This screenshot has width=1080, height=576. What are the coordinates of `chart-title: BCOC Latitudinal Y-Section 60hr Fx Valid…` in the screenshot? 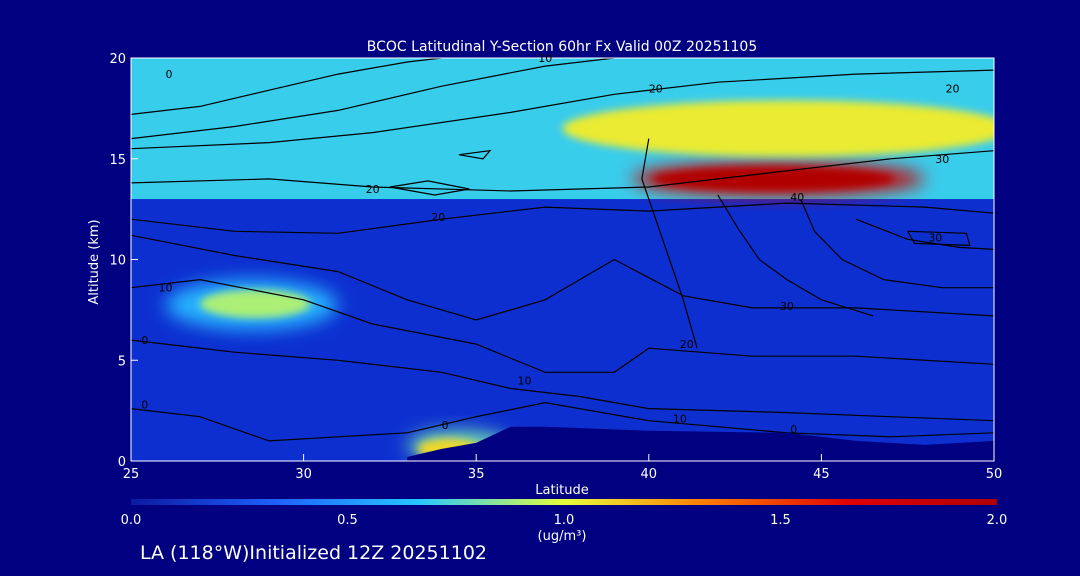 It's located at (562, 47).